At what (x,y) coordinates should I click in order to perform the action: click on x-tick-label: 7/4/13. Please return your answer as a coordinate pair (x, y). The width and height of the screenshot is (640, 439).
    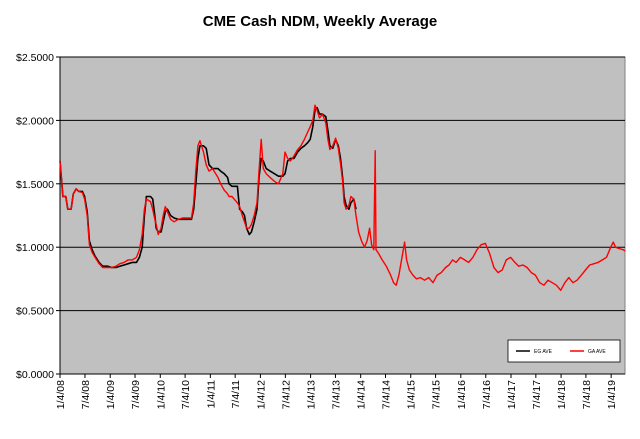
    Looking at the image, I should click on (336, 394).